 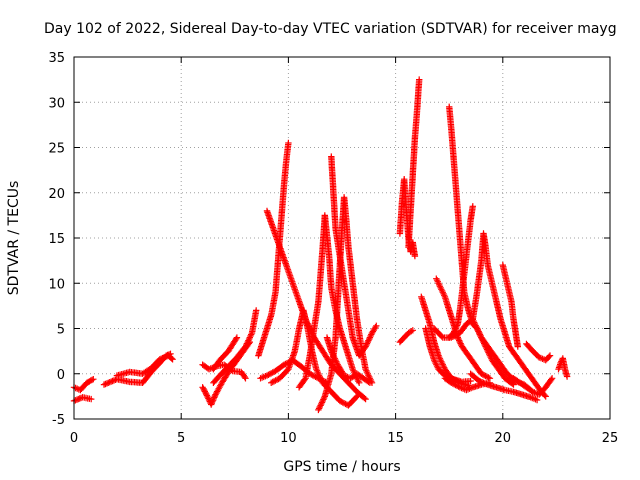 What do you see at coordinates (61, 330) in the screenshot?
I see `y-tick-label: 5` at bounding box center [61, 330].